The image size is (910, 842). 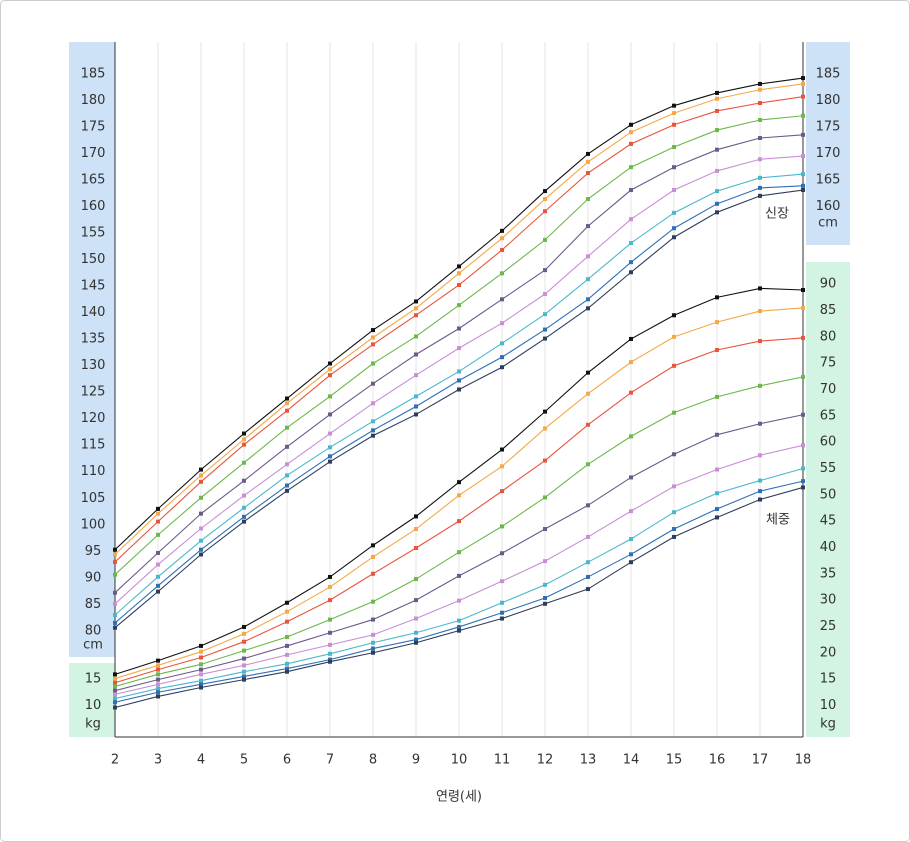 I want to click on height-unit-left: cm, so click(x=93, y=645).